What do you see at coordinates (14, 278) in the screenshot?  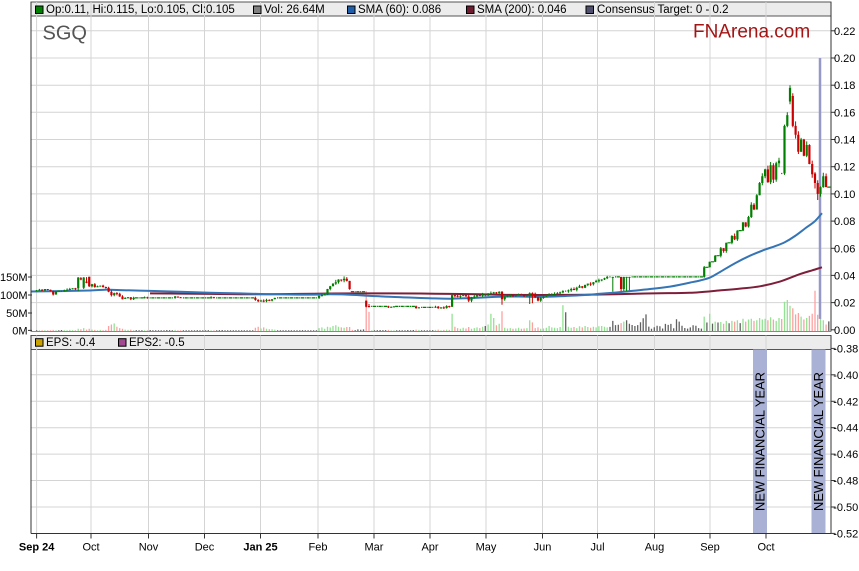 I see `svg-text: 150M` at bounding box center [14, 278].